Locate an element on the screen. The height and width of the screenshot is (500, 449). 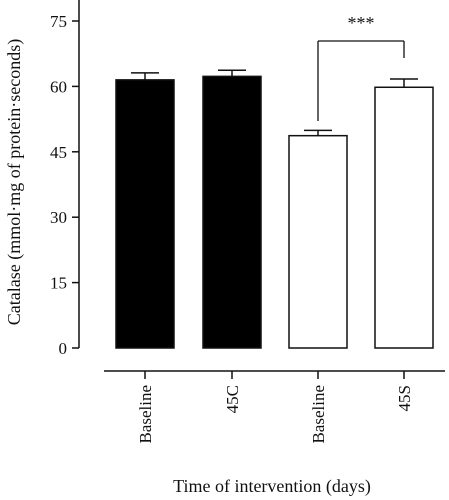
y-tick-label: 75 is located at coordinates (58, 21).